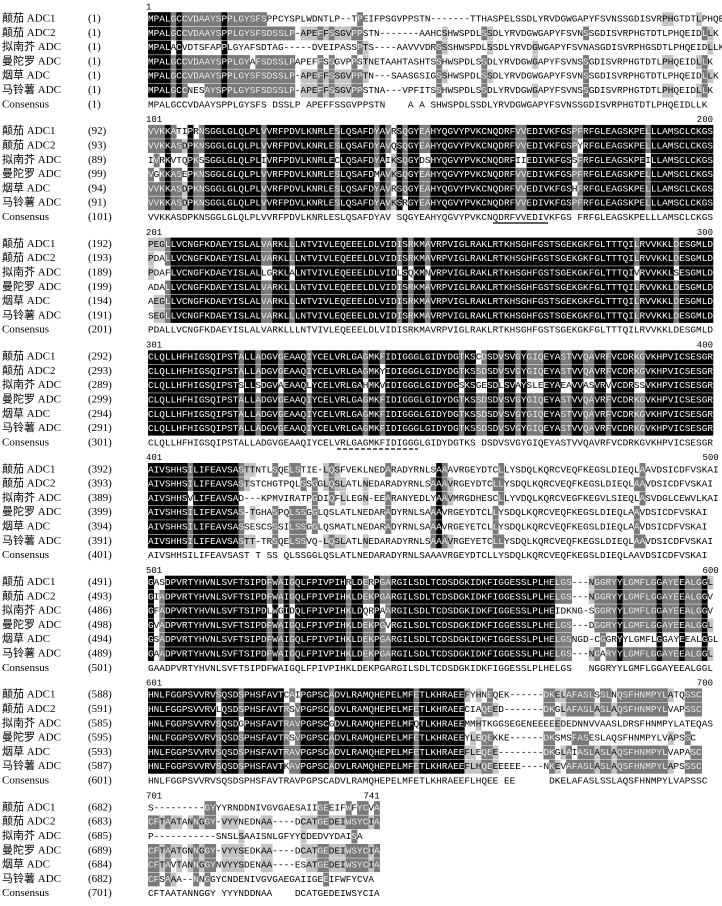 The image size is (722, 906). Describe the element at coordinates (26, 187) in the screenshot. I see `sequence-name: 烟草 ADC` at that location.